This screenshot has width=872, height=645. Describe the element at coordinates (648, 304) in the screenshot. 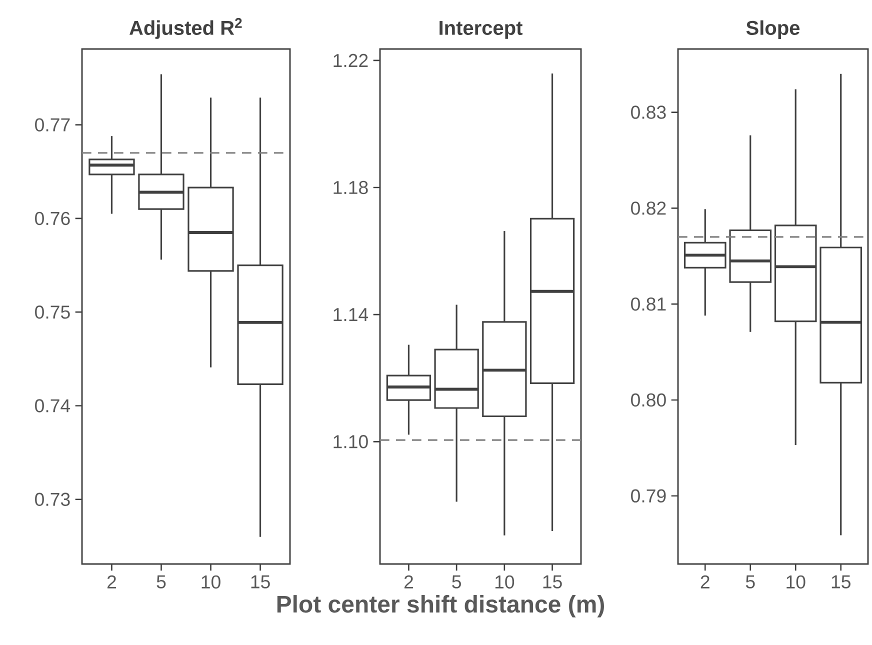

I see `y-tick-label: 0.81` at that location.